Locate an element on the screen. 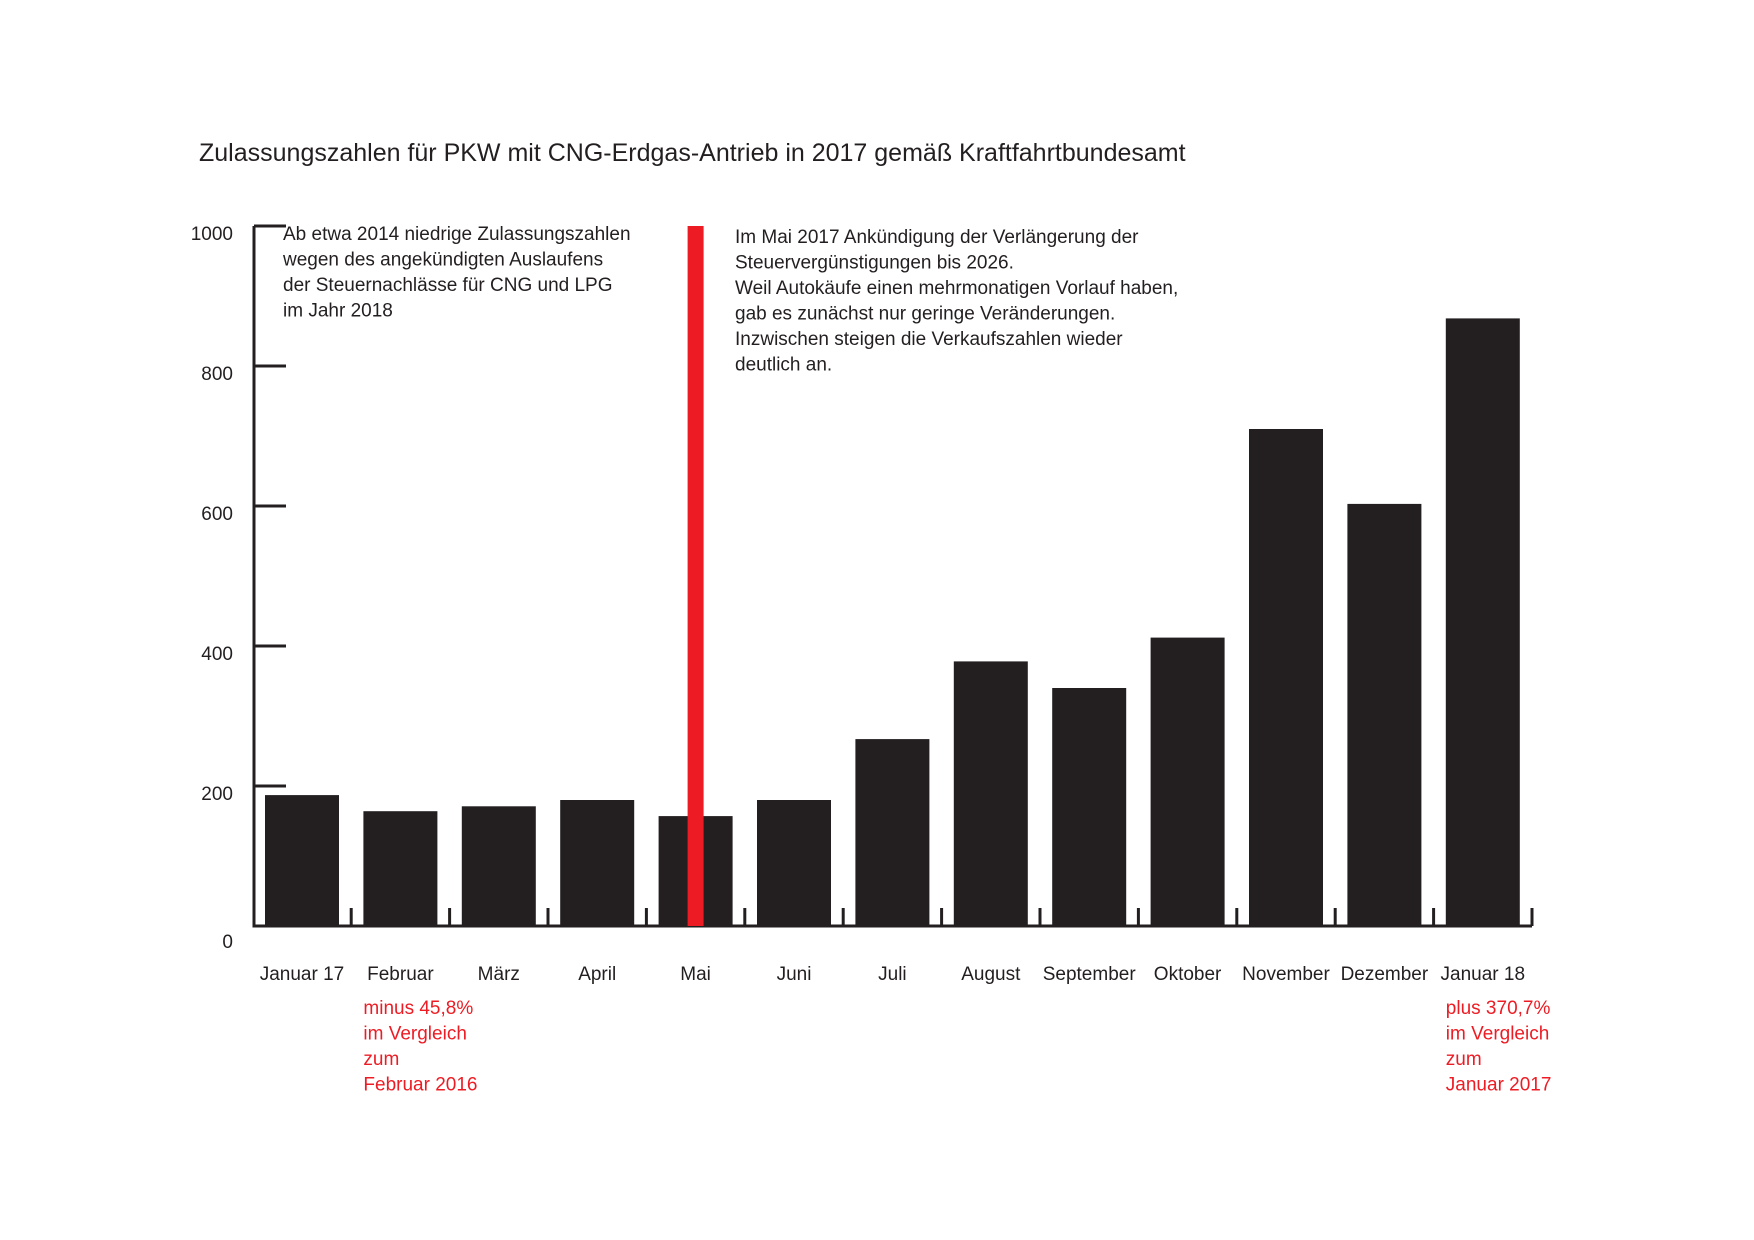  x-tick-label: September is located at coordinates (1090, 974).